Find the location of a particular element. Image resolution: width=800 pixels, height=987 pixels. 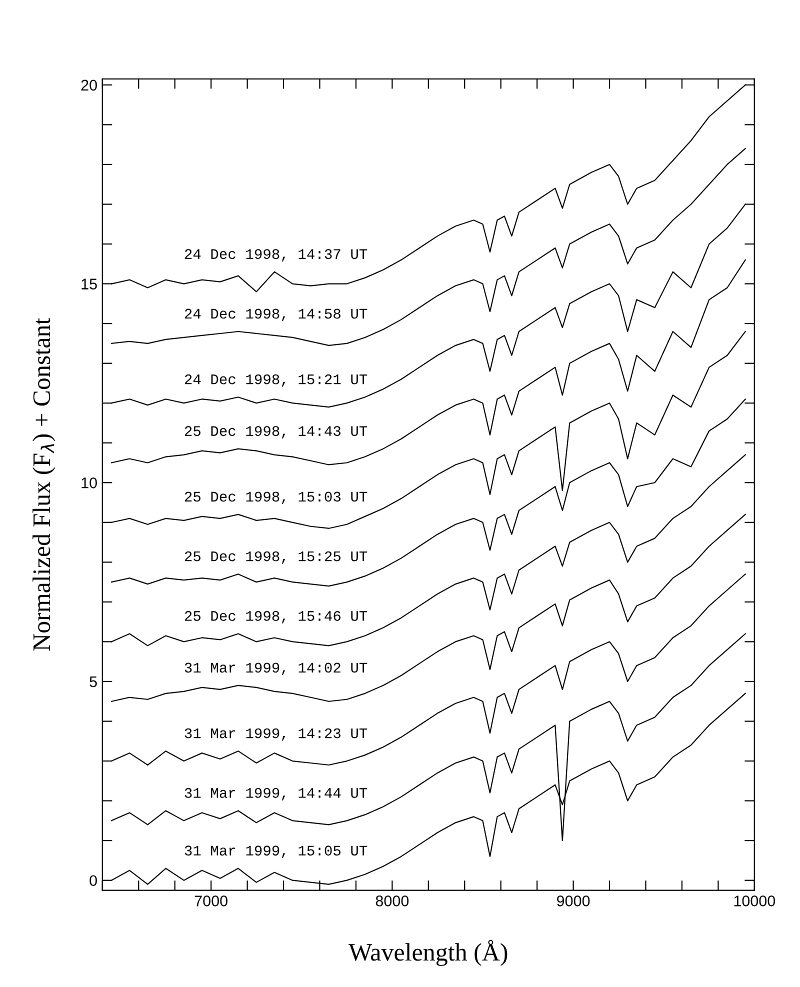

series-label: 31 Mar 1999, 14:44 UT is located at coordinates (276, 794).